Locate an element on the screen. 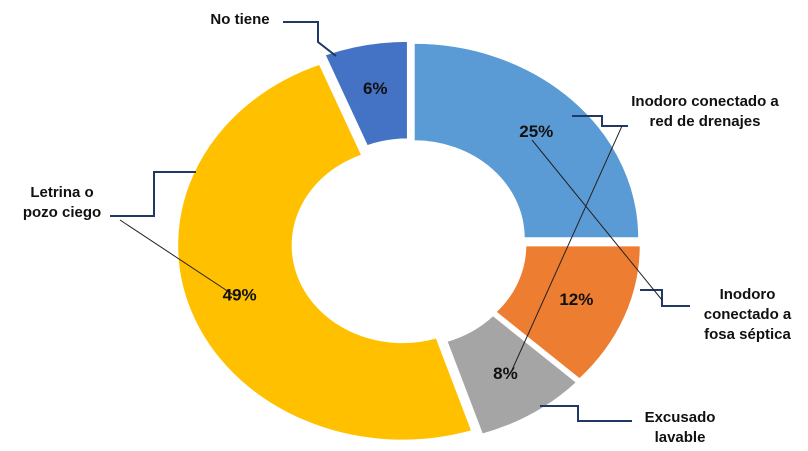 Image resolution: width=808 pixels, height=451 pixels. value-label: 49% is located at coordinates (240, 294).